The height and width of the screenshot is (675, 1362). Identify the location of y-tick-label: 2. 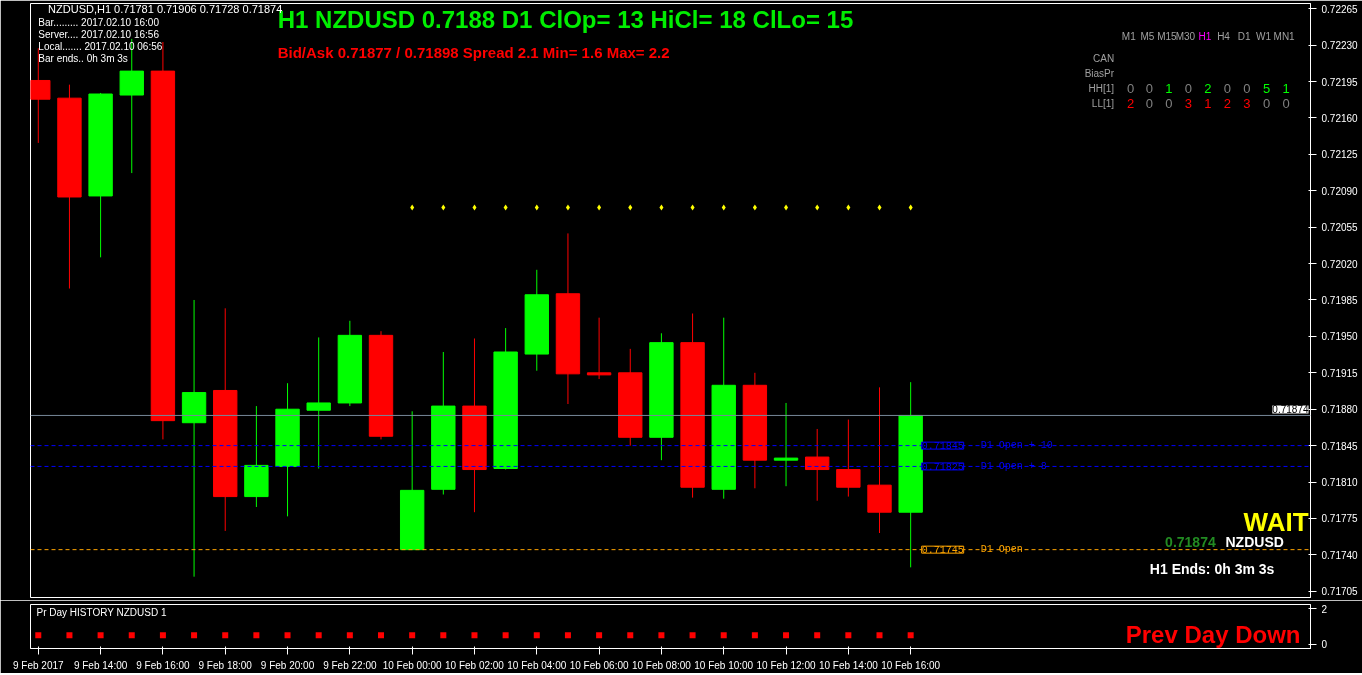
(1324, 609).